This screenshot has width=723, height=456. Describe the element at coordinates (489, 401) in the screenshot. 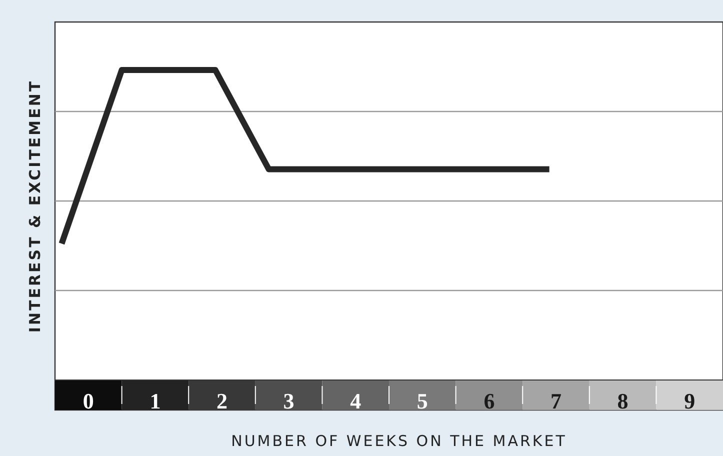

I see `x-tick-label: 6` at that location.